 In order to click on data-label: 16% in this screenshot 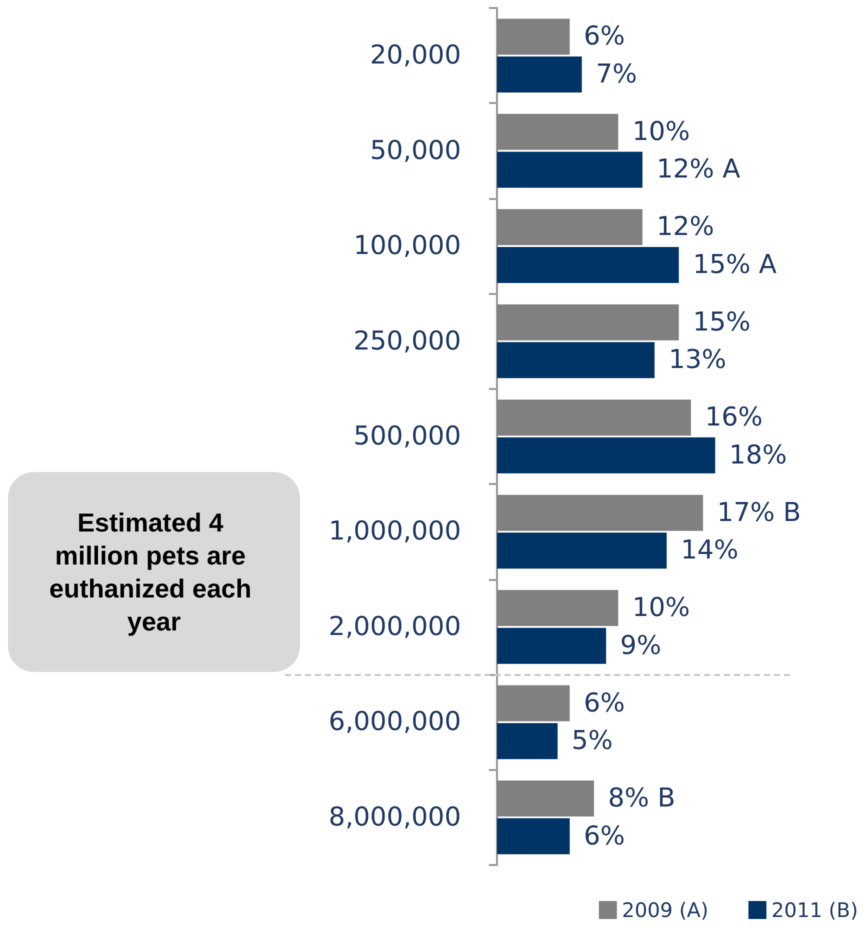, I will do `click(733, 417)`.